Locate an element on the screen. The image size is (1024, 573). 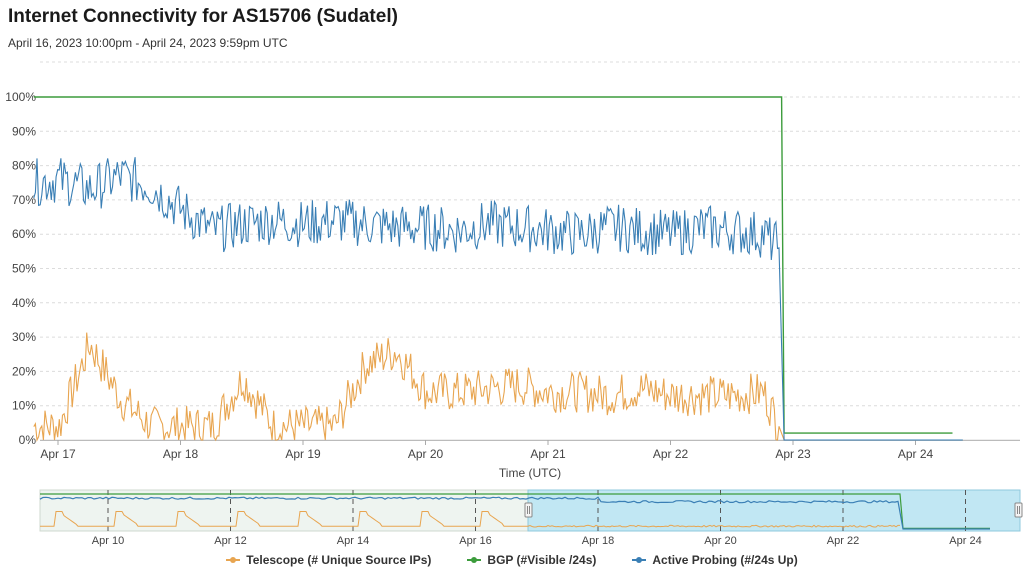
legend-label-active-probing: Active Probing (#/24s Up) is located at coordinates (725, 560).